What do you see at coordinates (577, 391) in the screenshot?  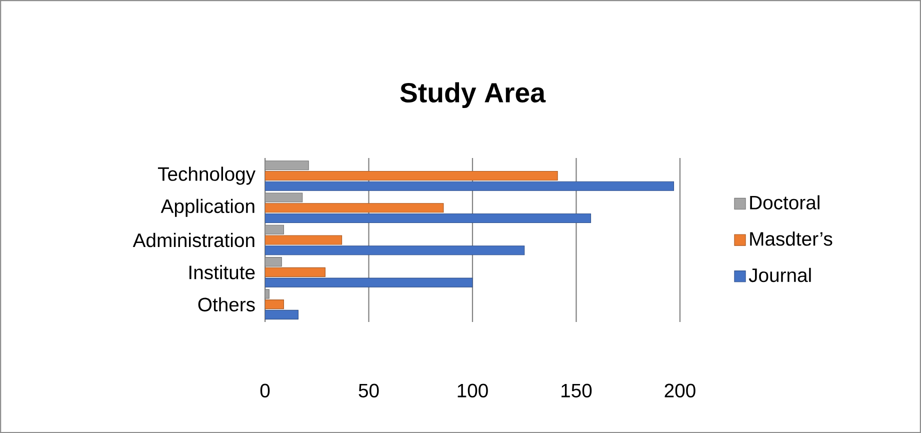 I see `x-tick-label: 150` at bounding box center [577, 391].